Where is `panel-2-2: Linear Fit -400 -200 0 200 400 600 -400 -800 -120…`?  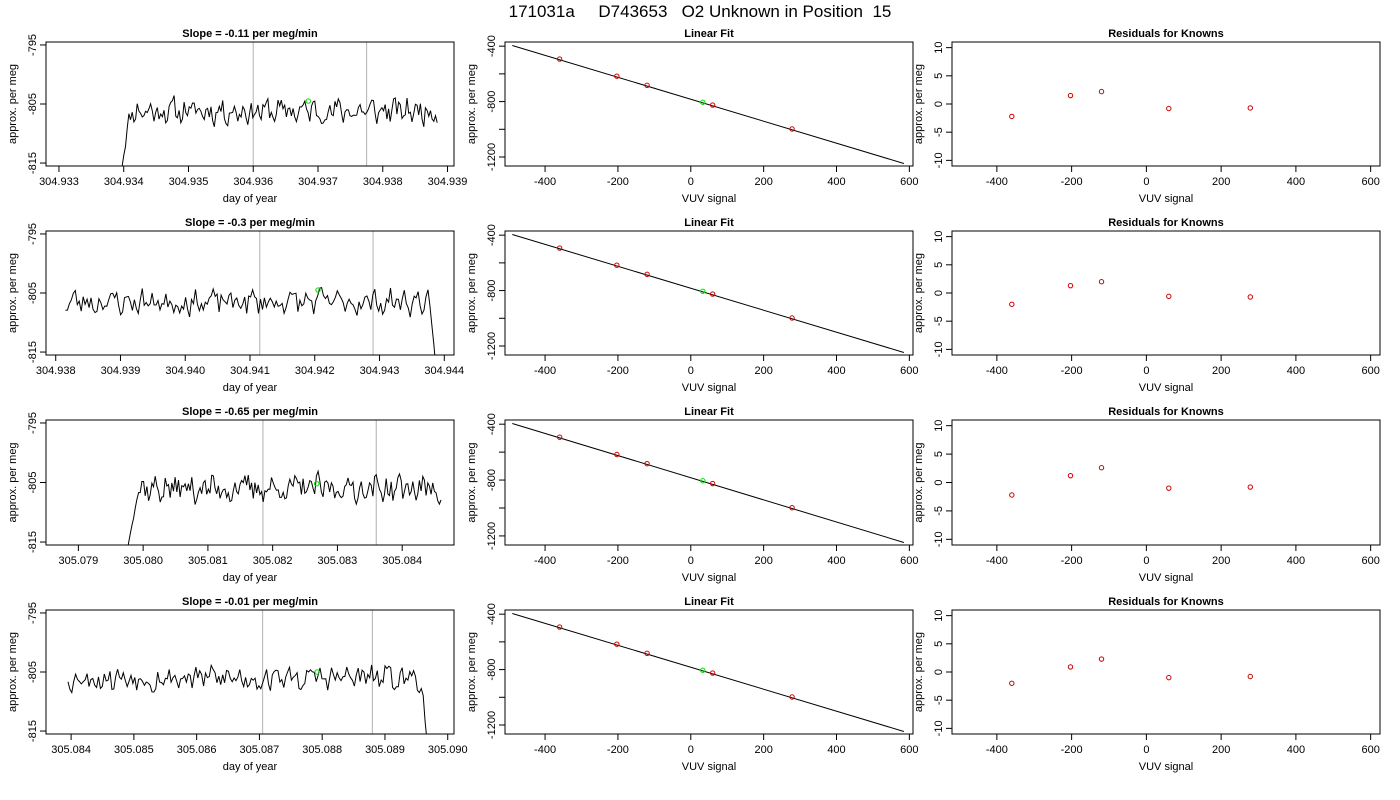 panel-2-2: Linear Fit -400 -200 0 200 400 600 -400 -800 -120… is located at coordinates (692, 305).